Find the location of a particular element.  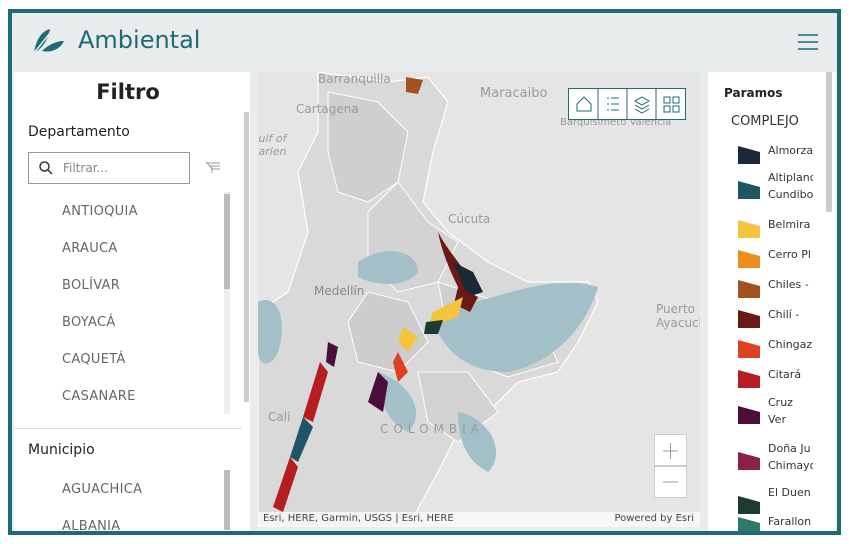

zoom-controls is located at coordinates (670, 466).